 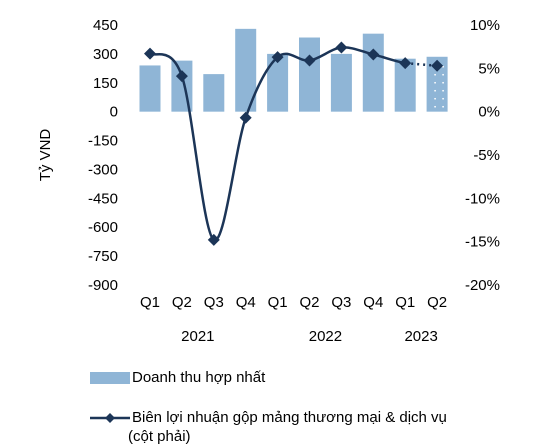 What do you see at coordinates (293, 319) in the screenshot?
I see `x-axis: Q1 Q2 Q3 Q4 Q1 Q2 Q3 Q4 Q1 Q2 2021 2022 2023` at bounding box center [293, 319].